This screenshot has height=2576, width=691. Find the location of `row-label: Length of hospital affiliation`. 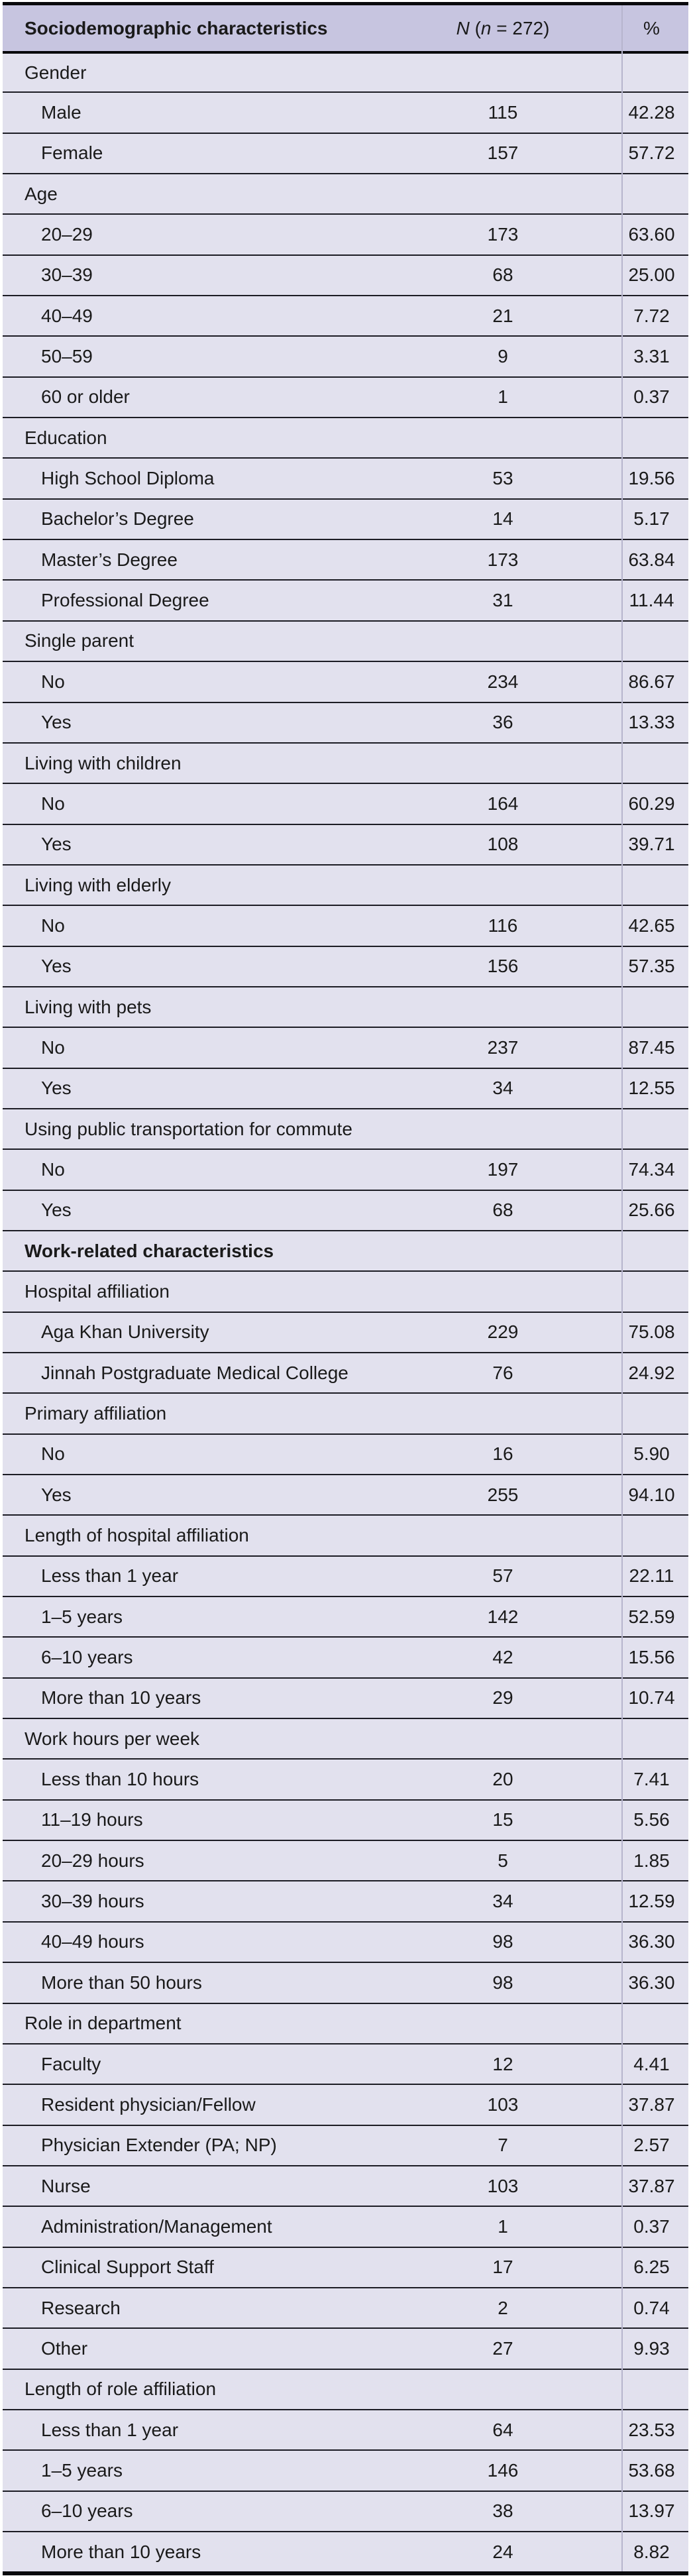

row-label: Length of hospital affiliation is located at coordinates (137, 1536).